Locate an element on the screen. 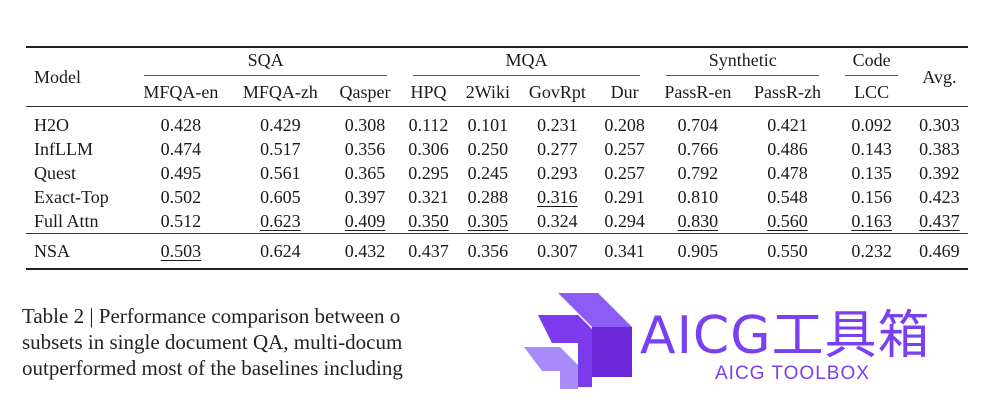 This screenshot has width=1000, height=407. score-cell: 0.232 is located at coordinates (871, 251).